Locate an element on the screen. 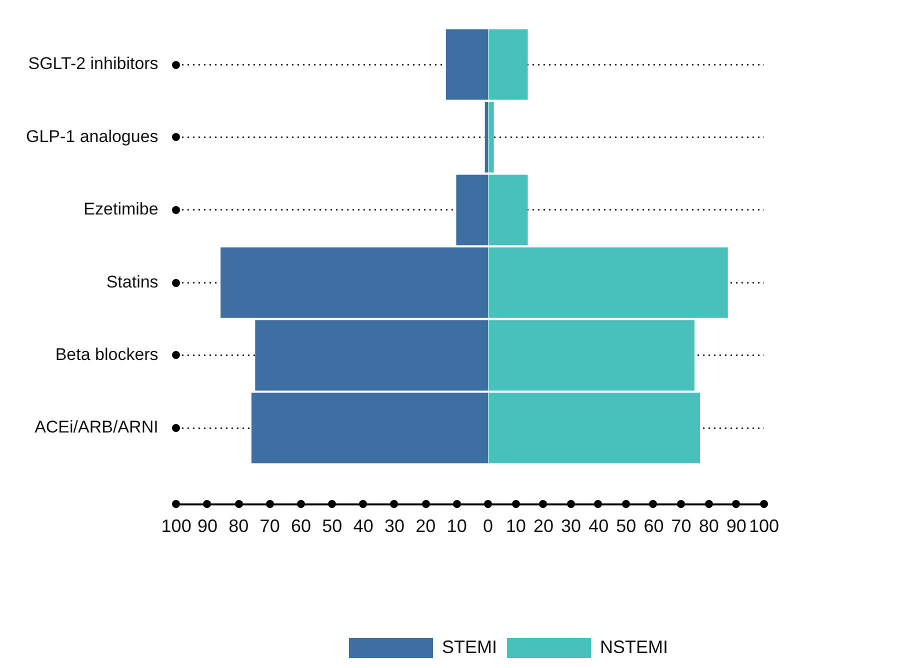 This screenshot has width=901, height=668. y-tick-label: Ezetimibe is located at coordinates (121, 209).